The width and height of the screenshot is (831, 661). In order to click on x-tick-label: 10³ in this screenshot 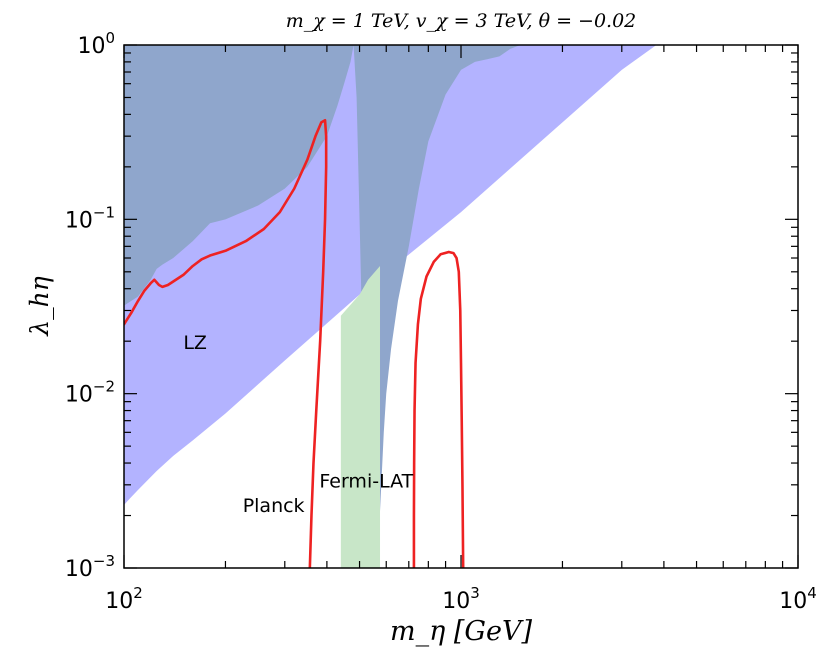, I will do `click(461, 599)`.